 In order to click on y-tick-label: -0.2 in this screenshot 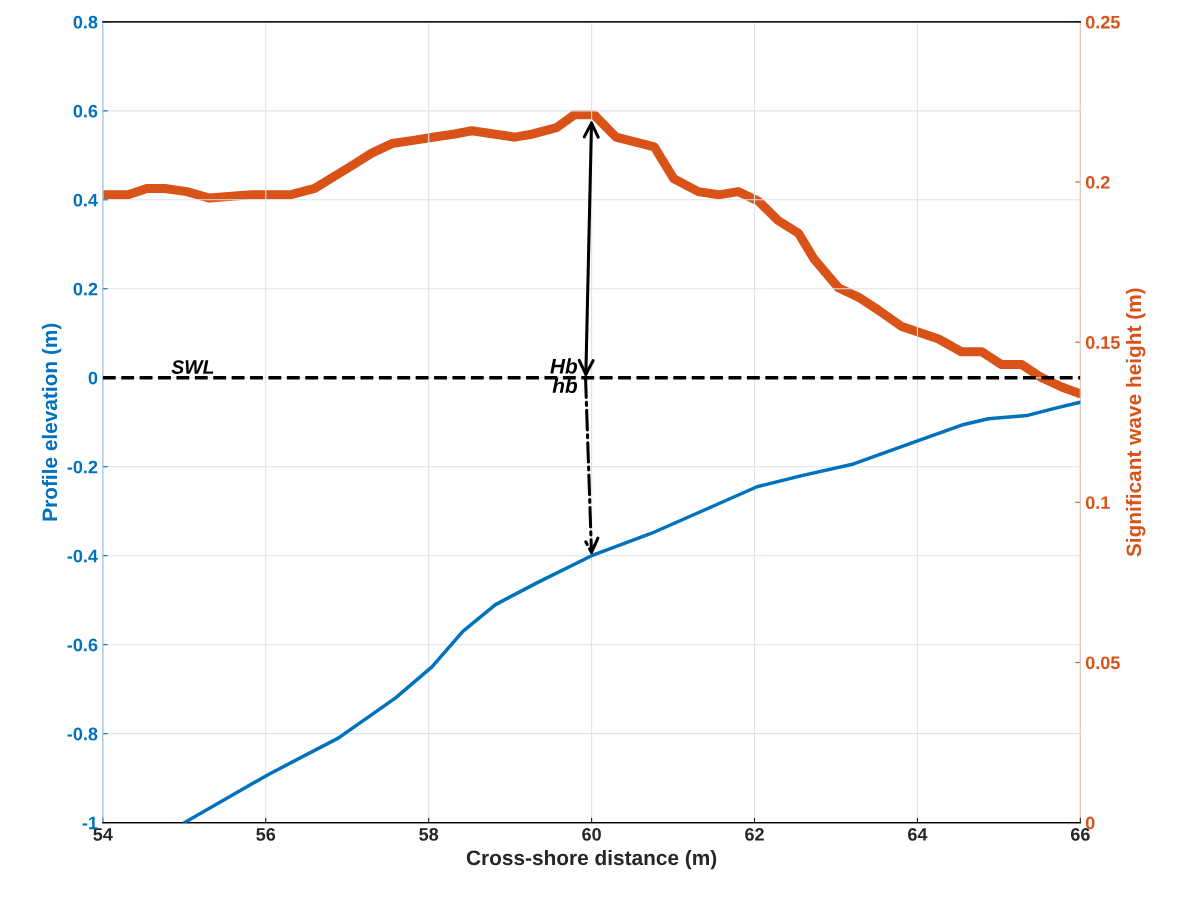, I will do `click(82, 467)`.